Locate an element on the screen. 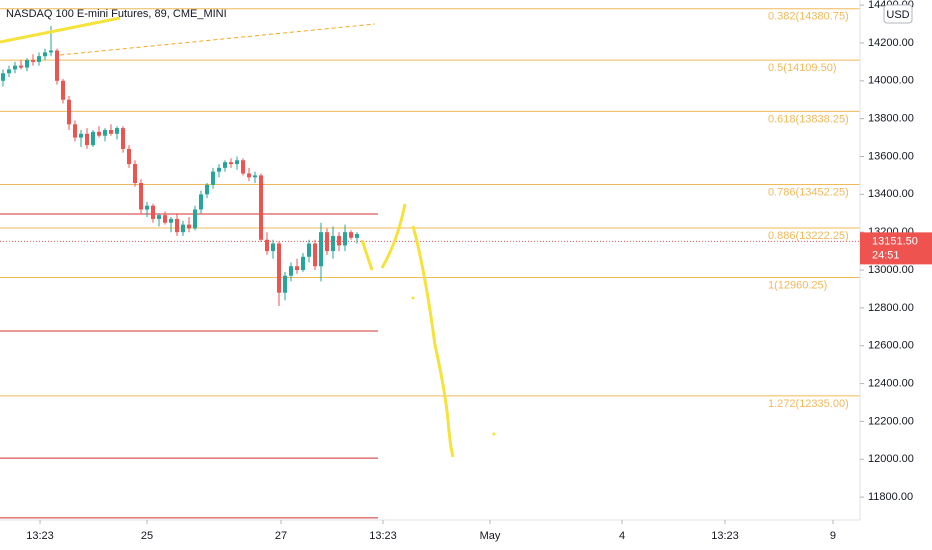  y-tick-label: 12000.00 is located at coordinates (891, 459).